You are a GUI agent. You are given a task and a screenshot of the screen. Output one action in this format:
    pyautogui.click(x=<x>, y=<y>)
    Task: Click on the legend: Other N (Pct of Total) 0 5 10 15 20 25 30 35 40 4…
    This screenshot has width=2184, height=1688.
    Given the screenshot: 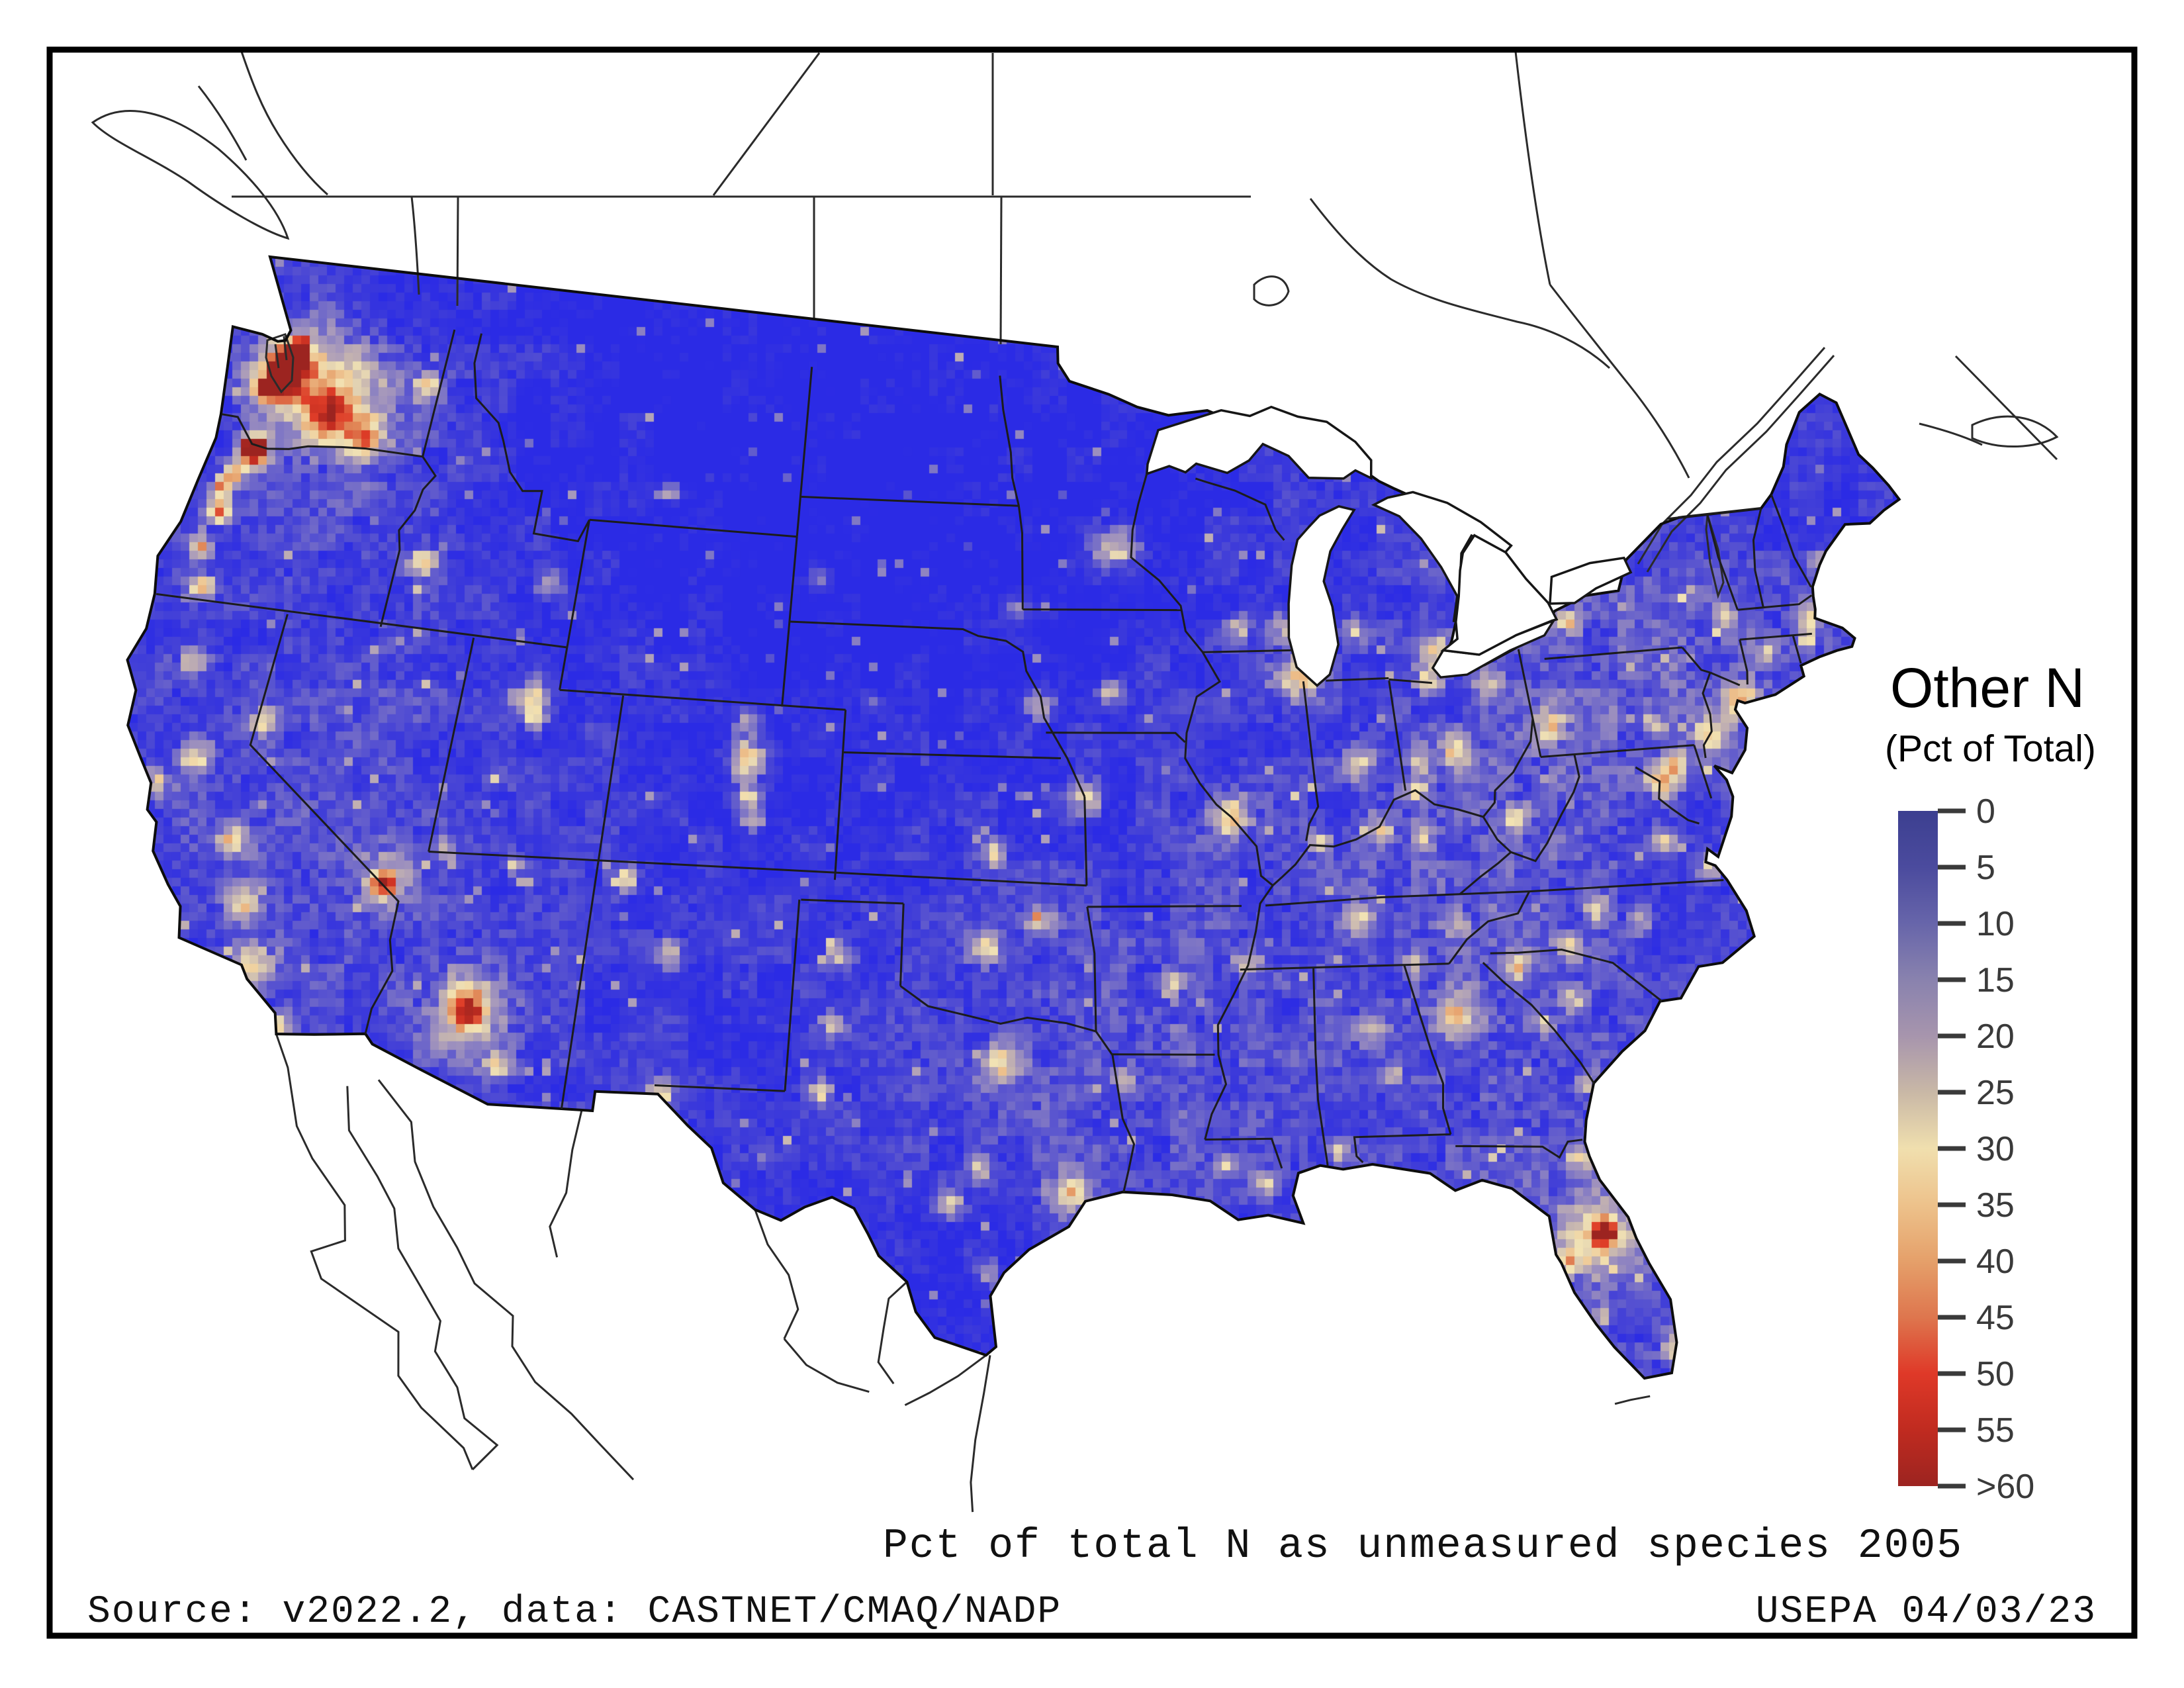 What is the action you would take?
    pyautogui.click(x=1991, y=1081)
    